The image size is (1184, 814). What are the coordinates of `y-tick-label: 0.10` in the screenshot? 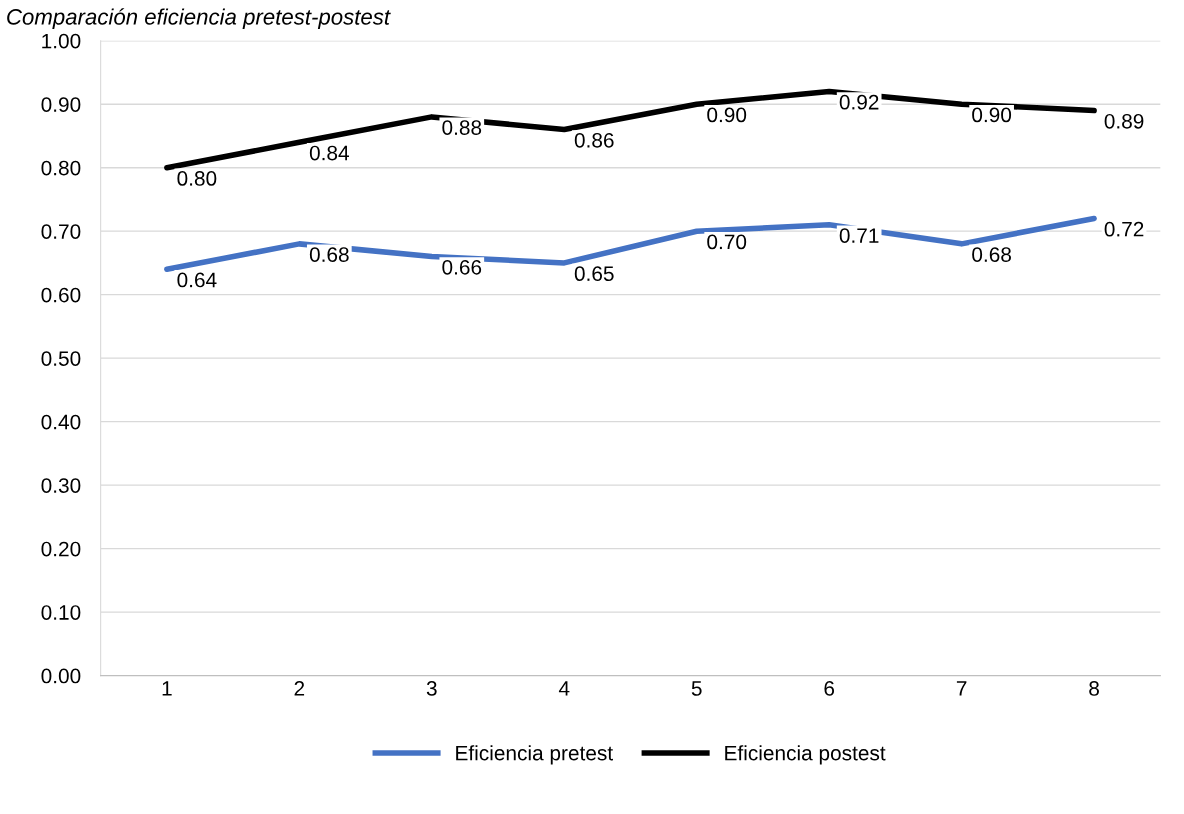 It's located at (61, 612).